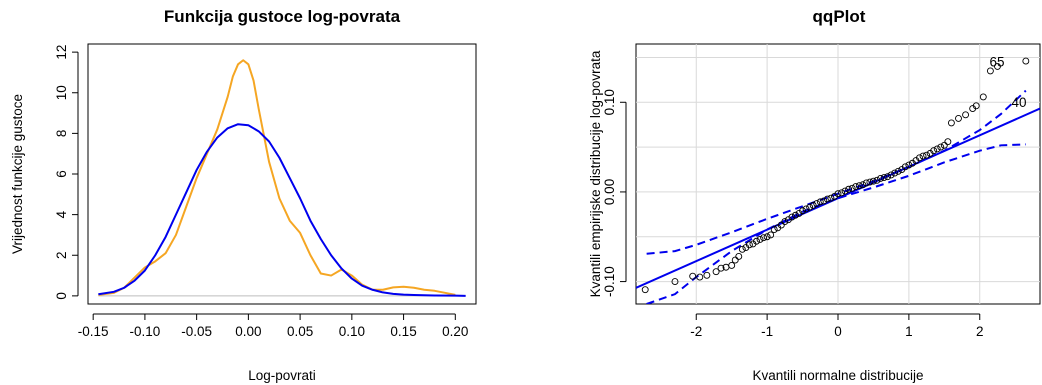 The width and height of the screenshot is (1042, 385). What do you see at coordinates (61, 174) in the screenshot?
I see `density-y-tick-label: 6` at bounding box center [61, 174].